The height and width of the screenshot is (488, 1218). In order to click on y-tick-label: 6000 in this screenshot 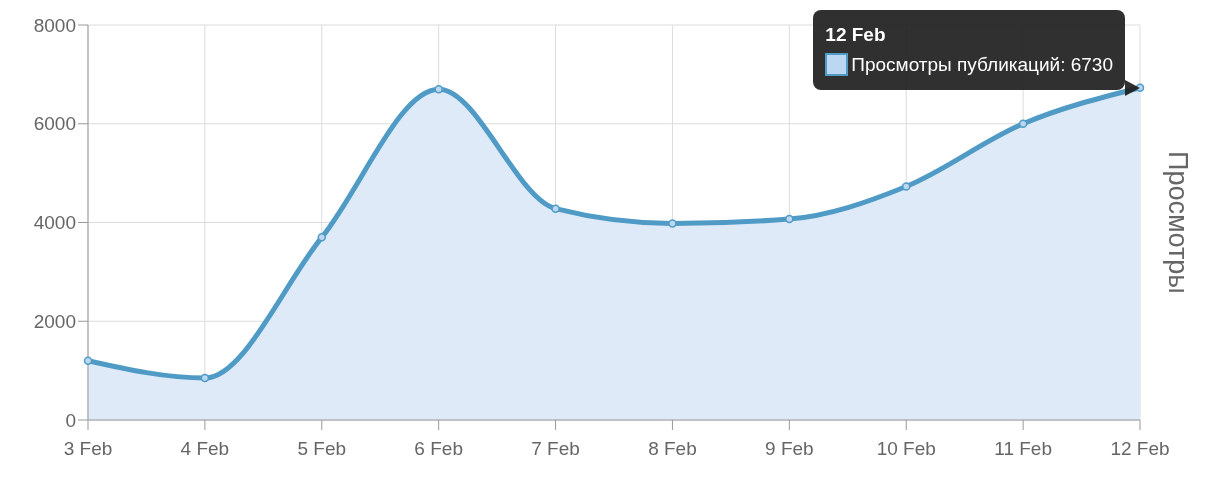, I will do `click(54, 124)`.